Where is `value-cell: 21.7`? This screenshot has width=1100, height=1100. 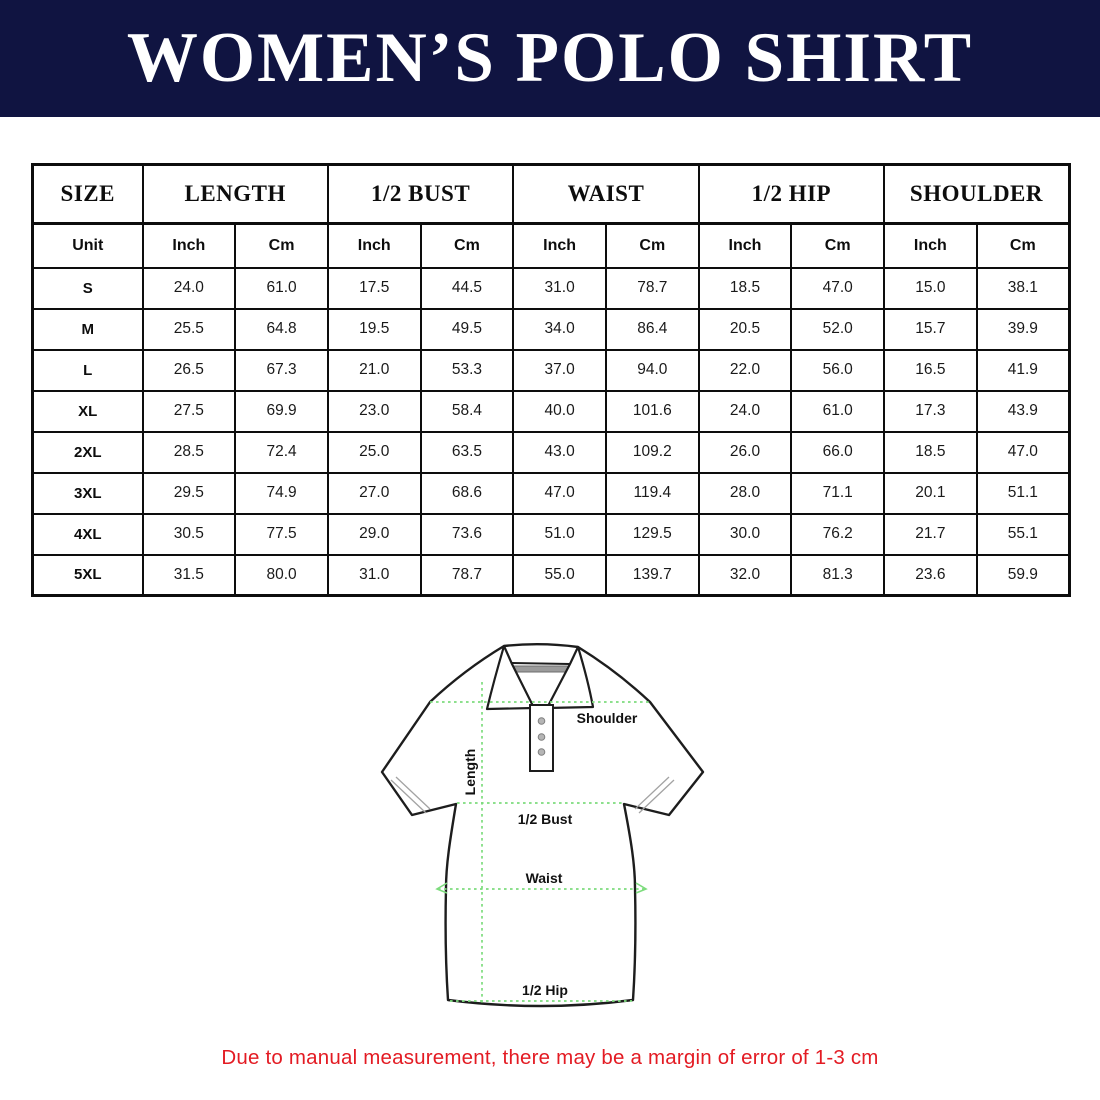 value-cell: 21.7 is located at coordinates (930, 534).